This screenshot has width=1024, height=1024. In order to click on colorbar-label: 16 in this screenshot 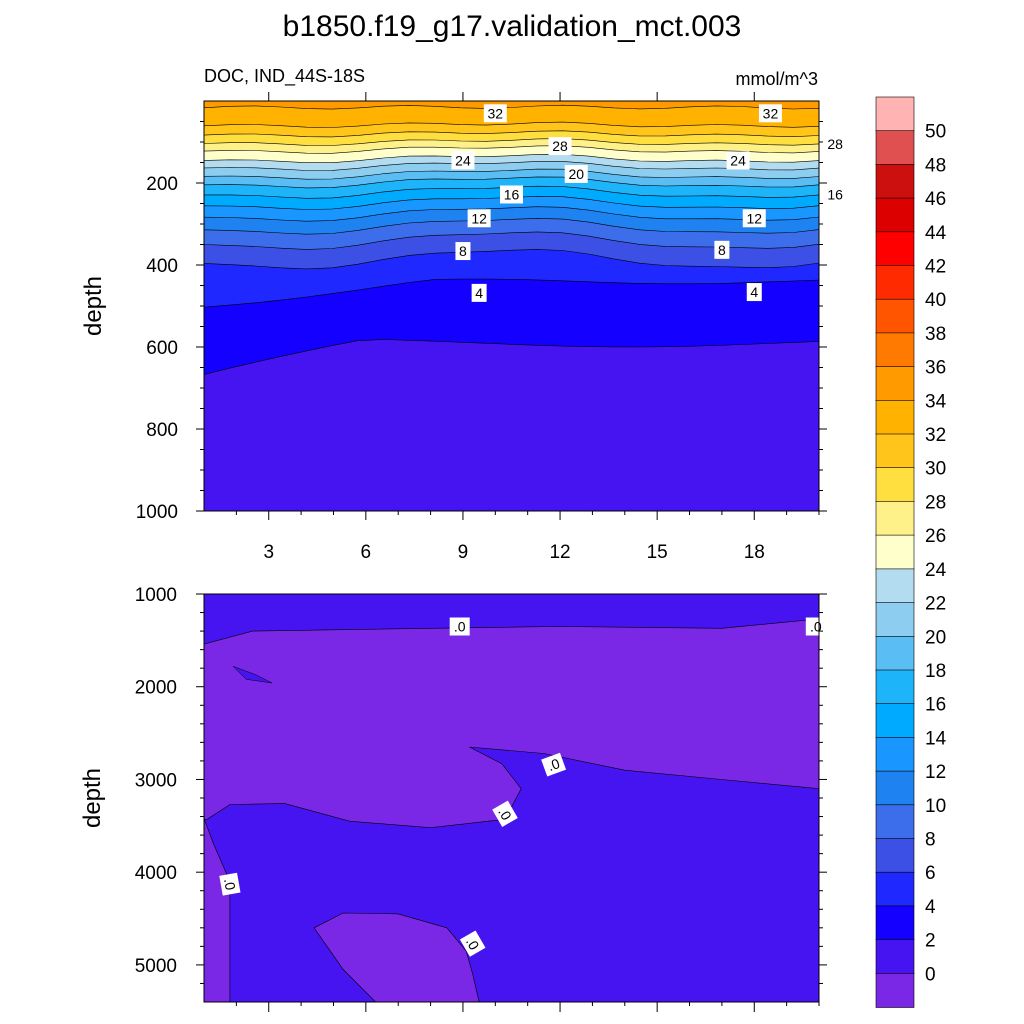, I will do `click(935, 705)`.